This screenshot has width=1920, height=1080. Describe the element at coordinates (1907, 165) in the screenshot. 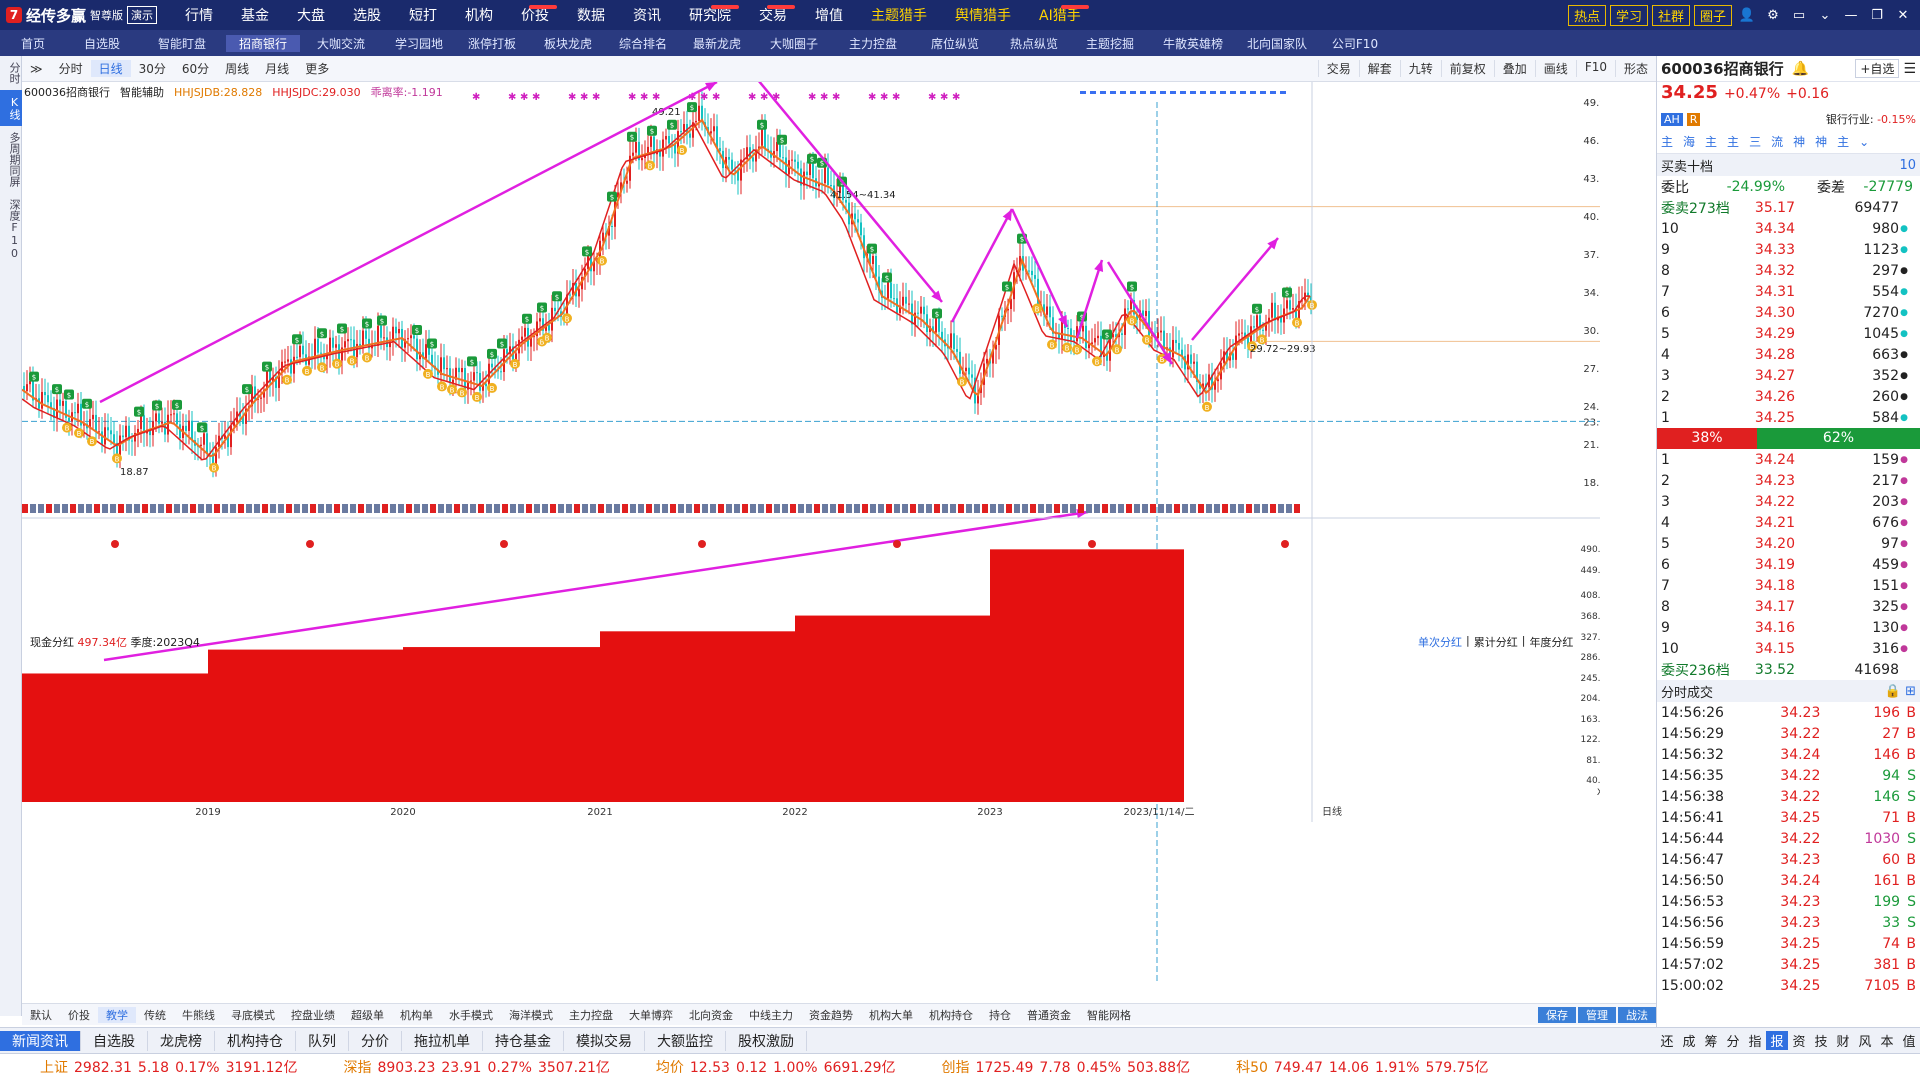

I see `order-book-count: 10` at that location.